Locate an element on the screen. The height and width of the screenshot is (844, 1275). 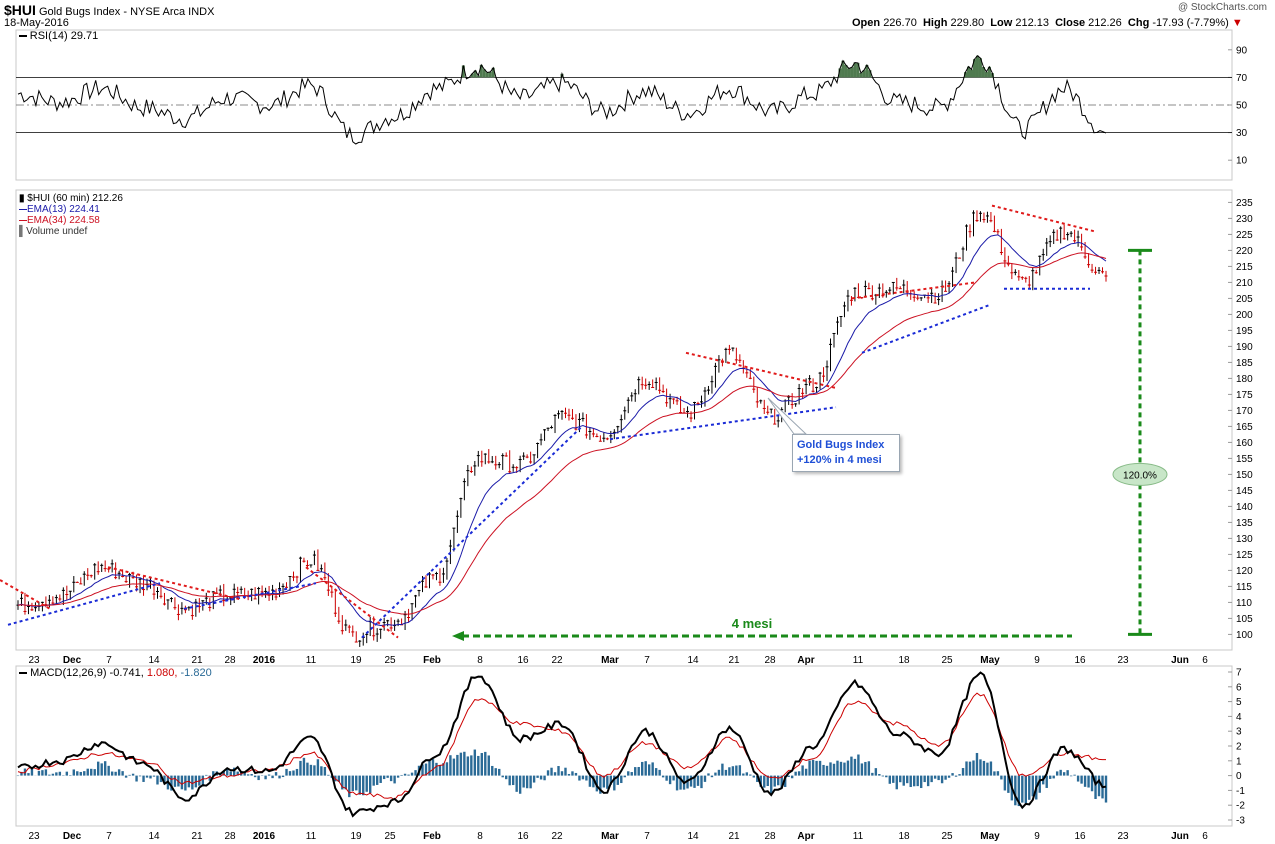
price-ytick-label: 150 is located at coordinates (1244, 475).